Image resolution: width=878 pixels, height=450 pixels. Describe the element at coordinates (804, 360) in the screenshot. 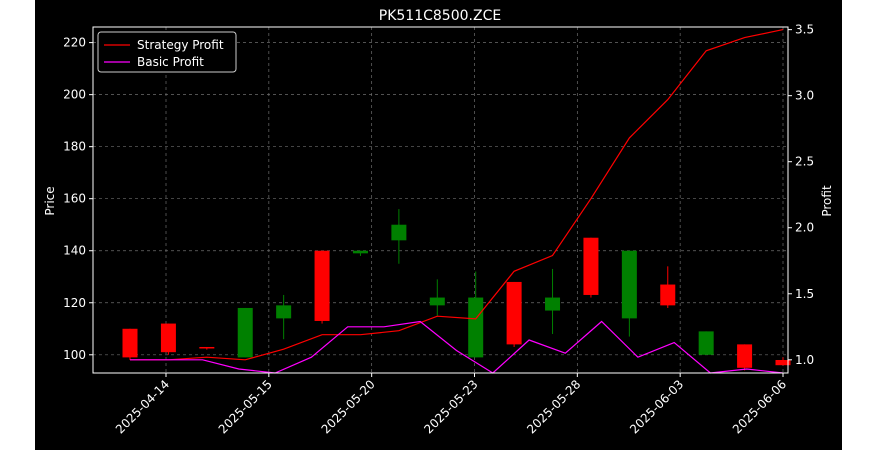

I see `y-right-tick-label: 1.0` at that location.